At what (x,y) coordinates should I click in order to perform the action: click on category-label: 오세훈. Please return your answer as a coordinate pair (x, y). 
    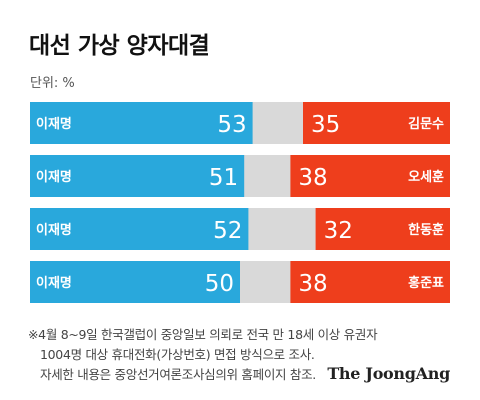
    Looking at the image, I should click on (426, 177).